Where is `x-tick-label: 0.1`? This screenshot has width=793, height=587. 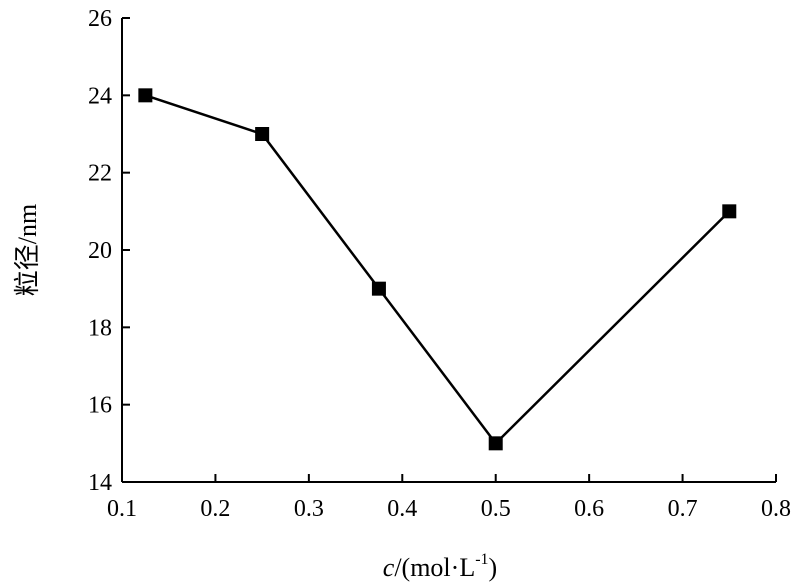
x-tick-label: 0.1 is located at coordinates (122, 509).